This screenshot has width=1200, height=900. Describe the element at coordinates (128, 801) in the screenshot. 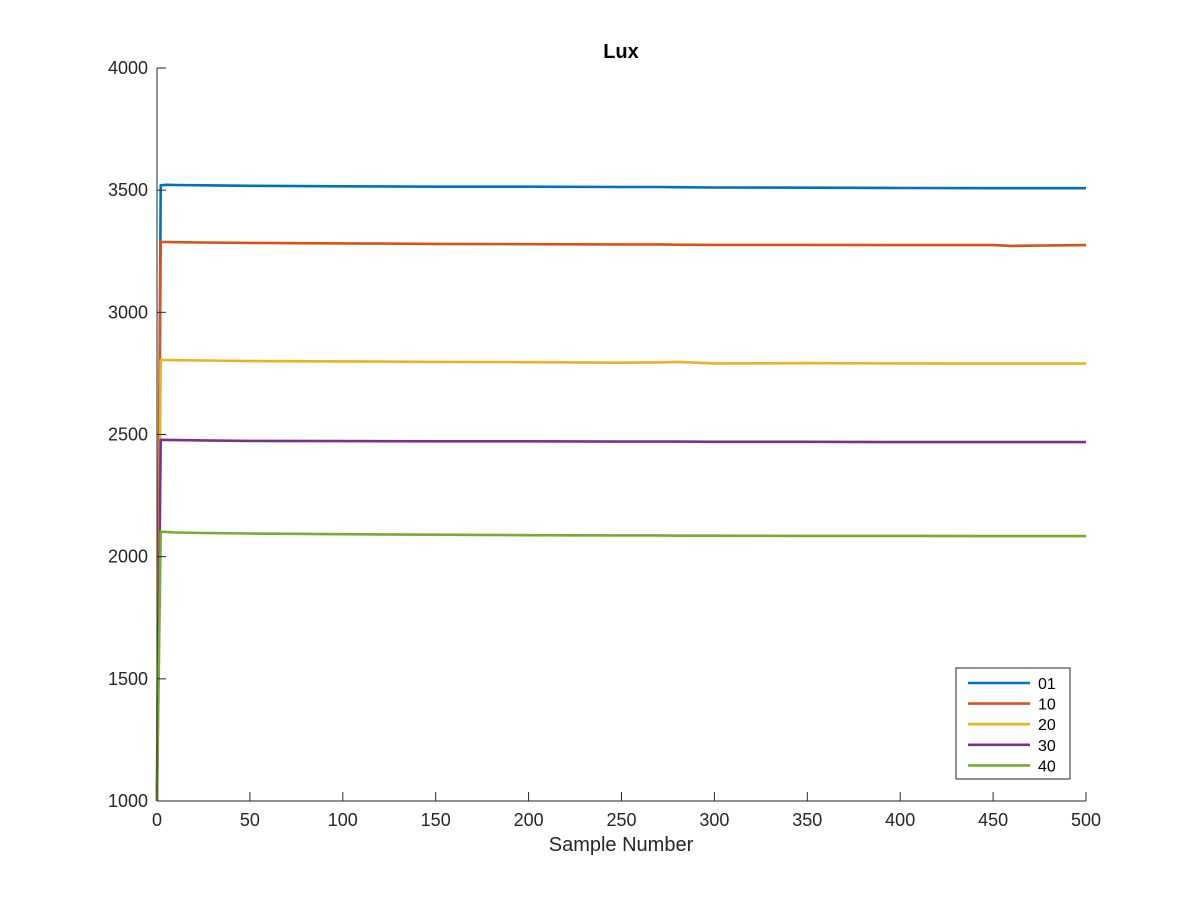

I see `y-tick-label: 1000` at that location.